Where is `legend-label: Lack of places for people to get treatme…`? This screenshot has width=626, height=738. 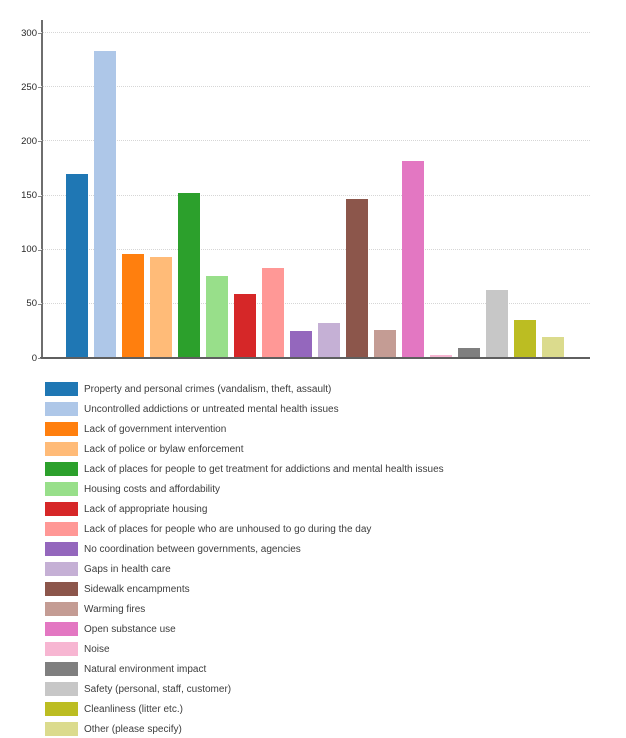
legend-label: Lack of places for people to get treatme… is located at coordinates (264, 469).